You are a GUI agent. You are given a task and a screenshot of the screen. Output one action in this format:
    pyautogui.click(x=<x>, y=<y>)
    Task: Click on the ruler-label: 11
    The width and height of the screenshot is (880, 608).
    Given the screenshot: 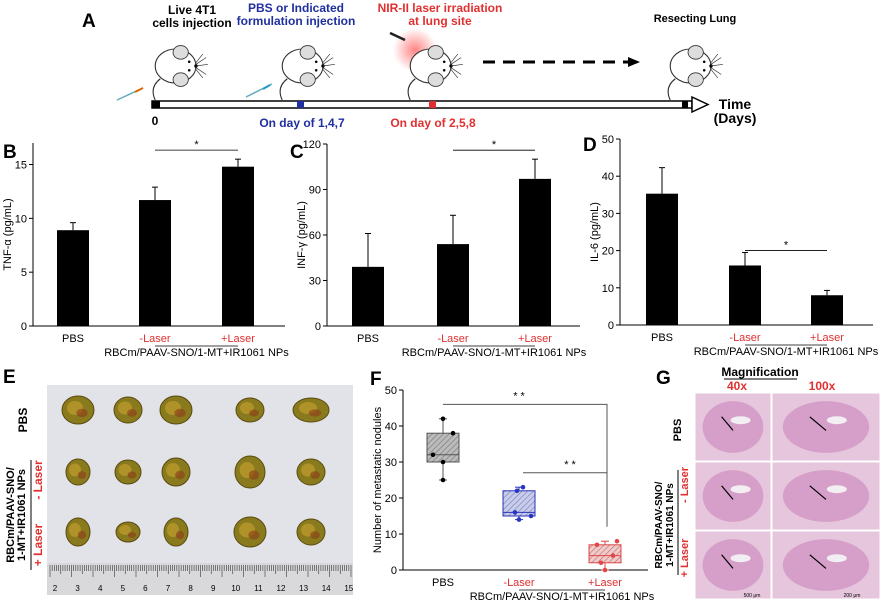 What is the action you would take?
    pyautogui.click(x=258, y=588)
    